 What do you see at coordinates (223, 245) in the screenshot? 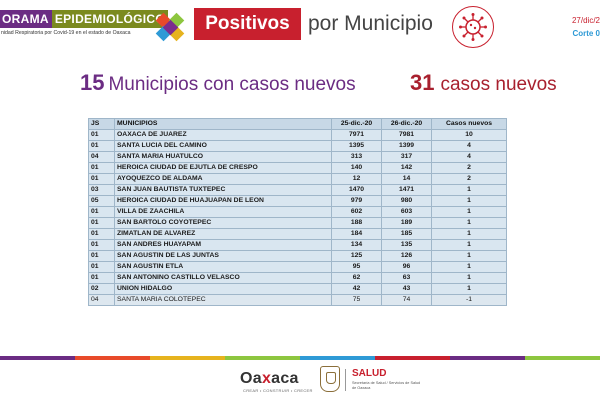
I see `cell-municipio: SAN ANDRES HUAYAPAM` at bounding box center [223, 245].